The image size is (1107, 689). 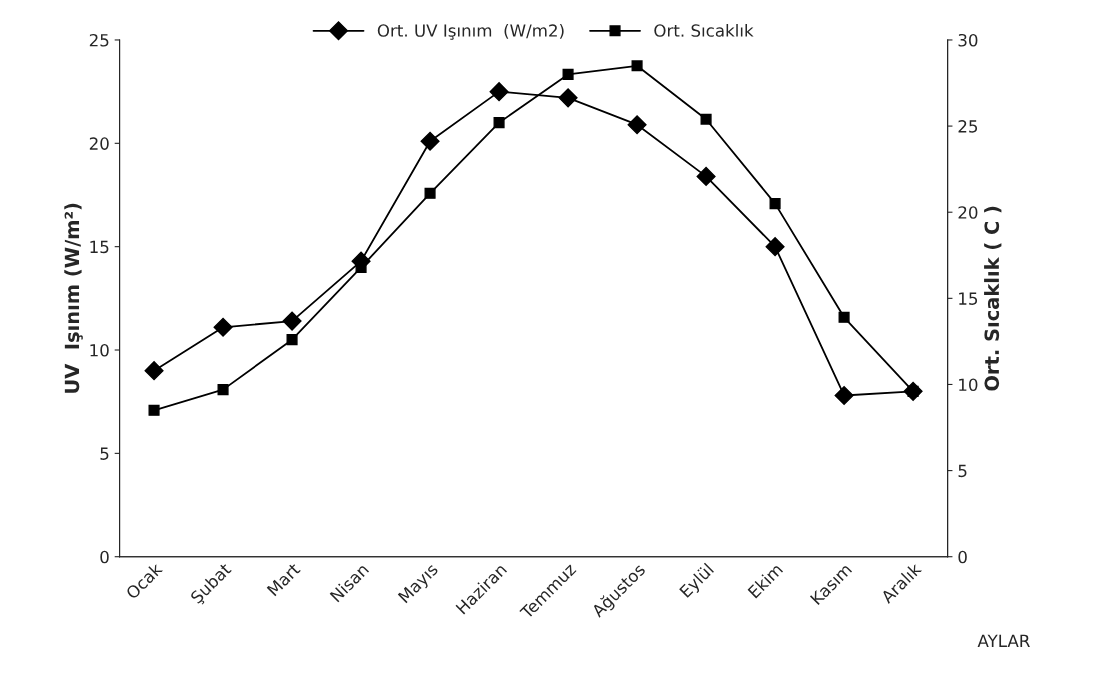 I want to click on y2-tick-label: 5, so click(x=962, y=471).